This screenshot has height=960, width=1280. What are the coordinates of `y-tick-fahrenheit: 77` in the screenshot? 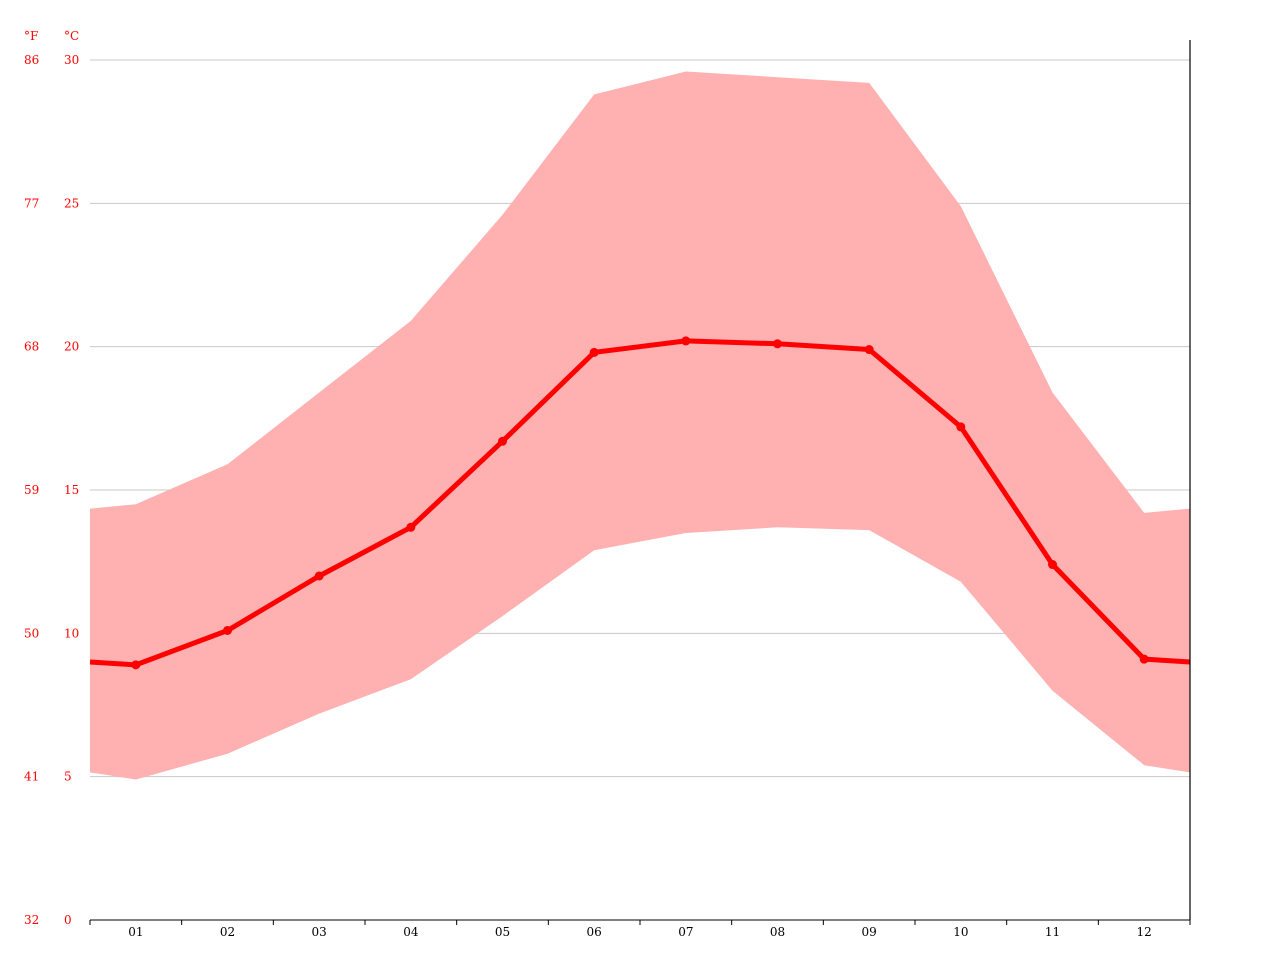 It's located at (31, 203).